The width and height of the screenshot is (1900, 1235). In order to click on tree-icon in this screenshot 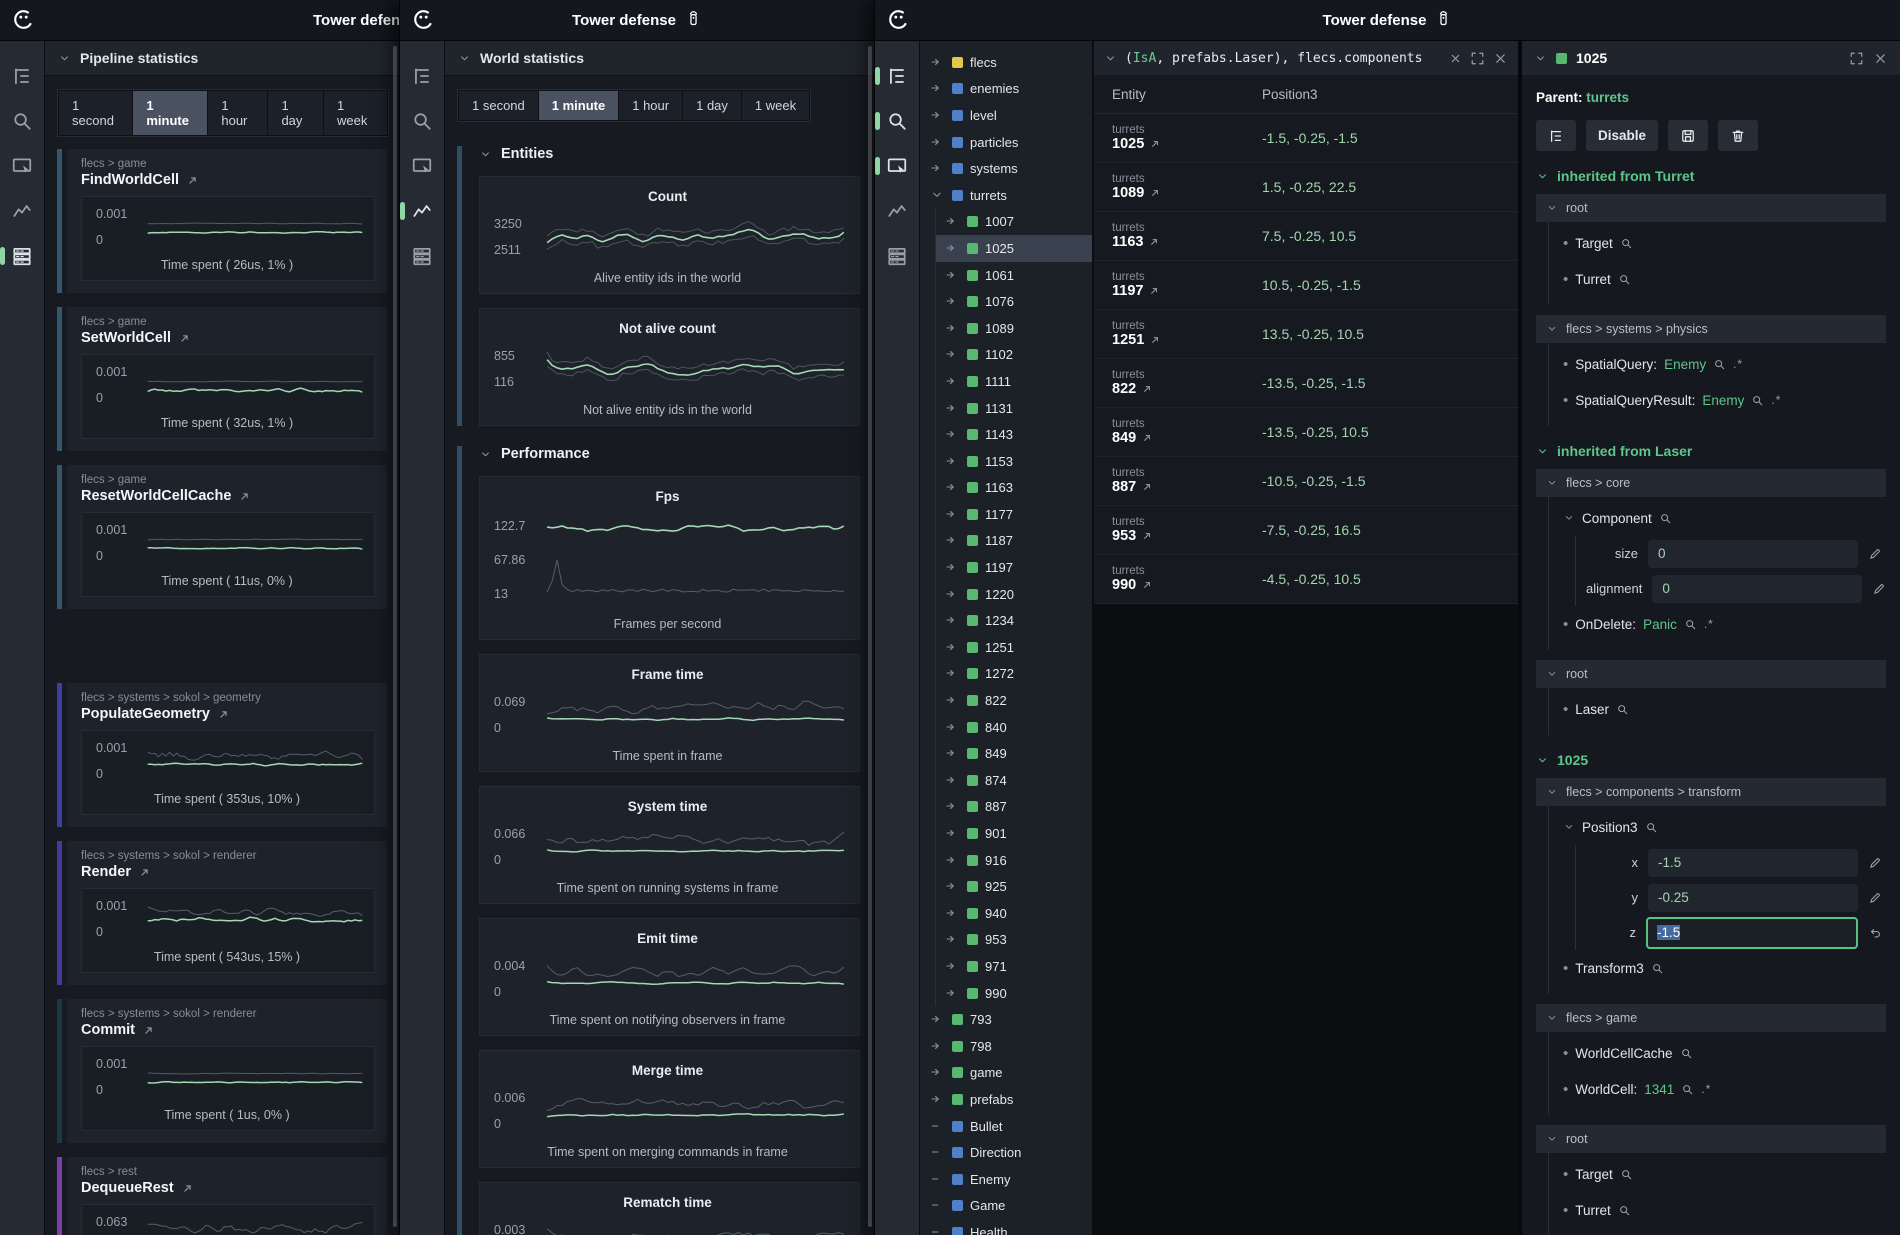, I will do `click(22, 76)`.